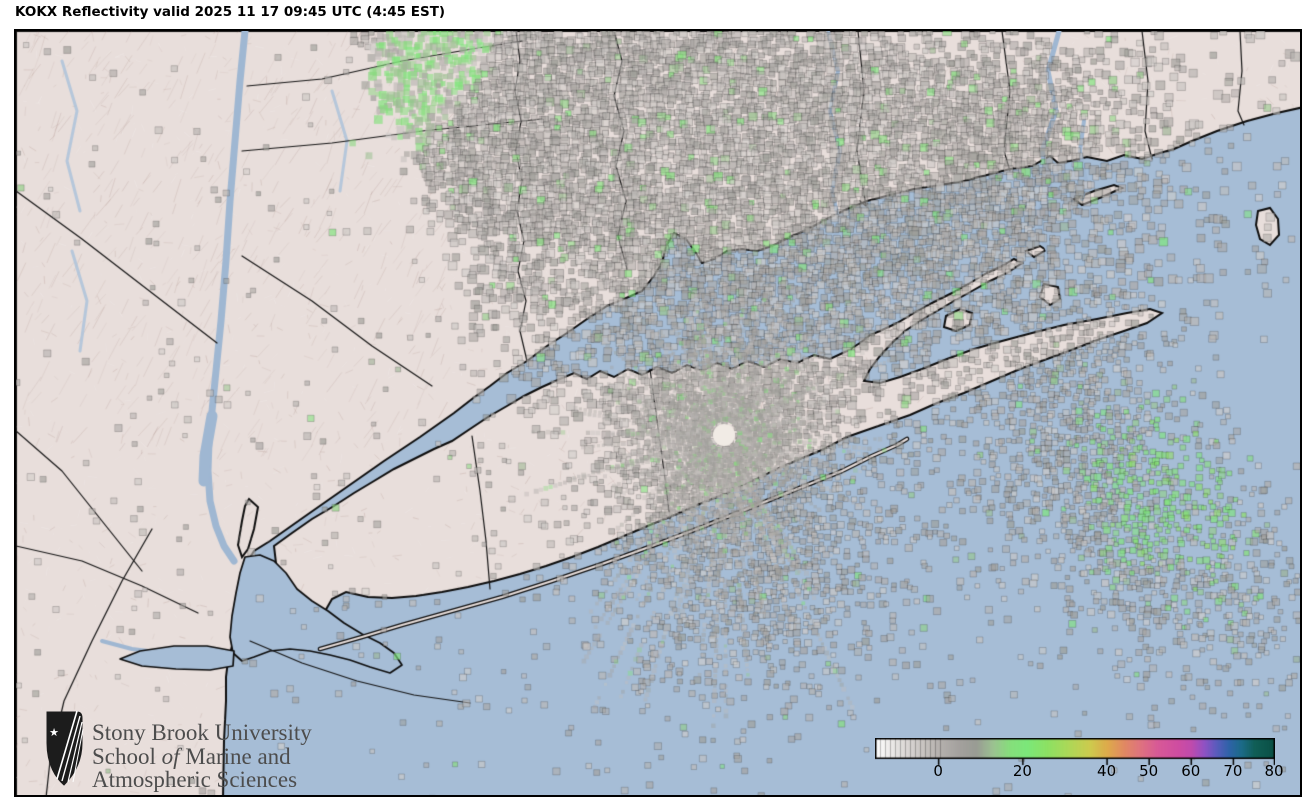 The image size is (1316, 811). I want to click on colorbar-tick-label: 50, so click(1149, 771).